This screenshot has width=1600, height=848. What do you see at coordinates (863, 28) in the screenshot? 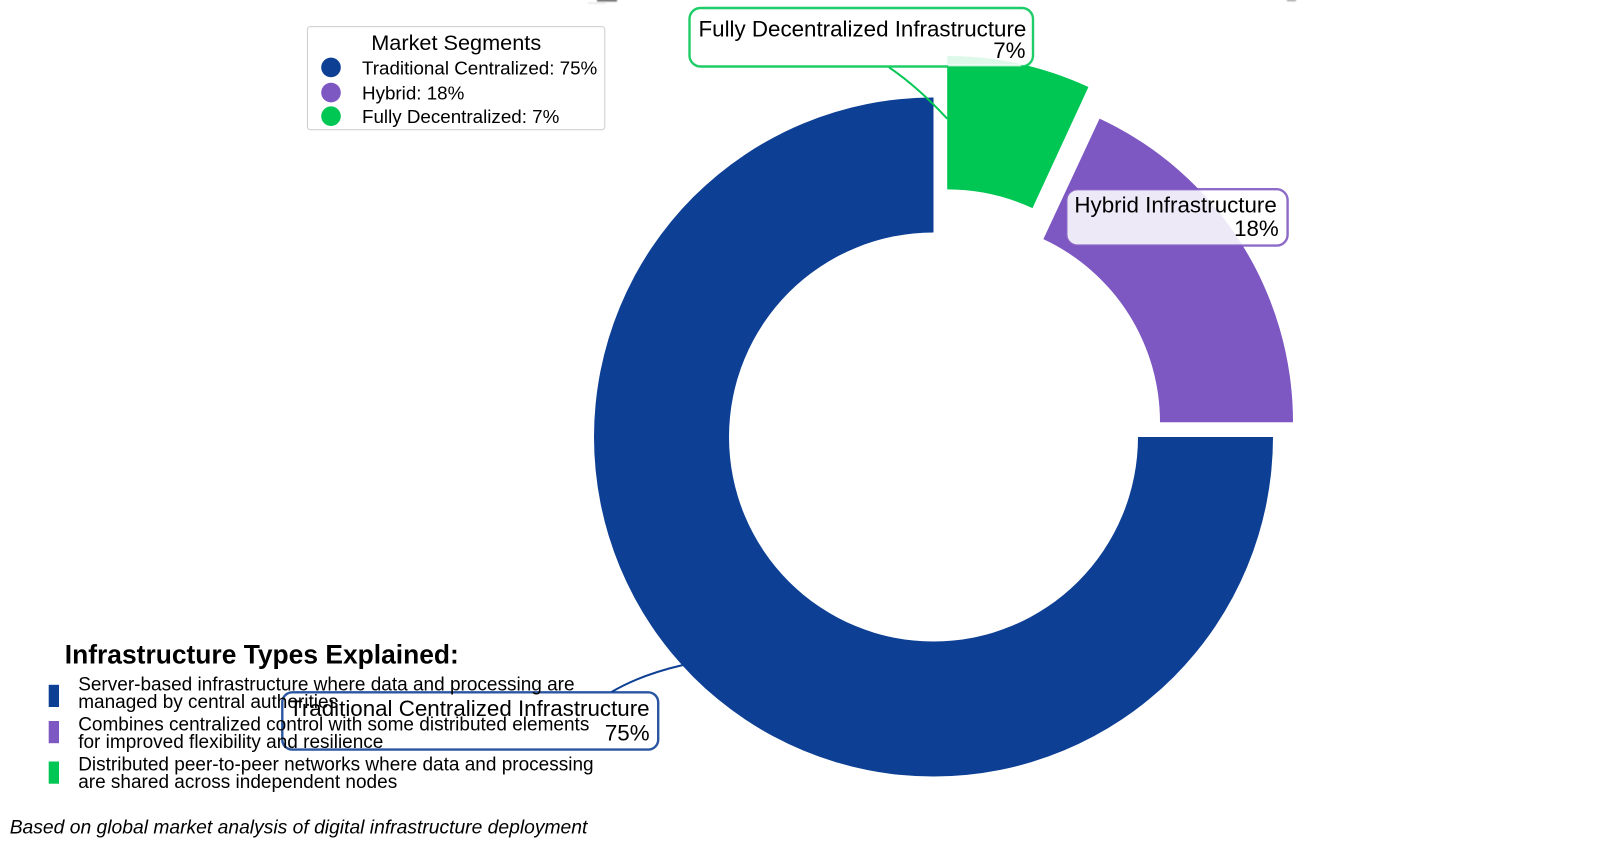
I see `svg-text:Fully Decentralized Infrastruc: Fully Decentralized Infrastructure` at bounding box center [863, 28].